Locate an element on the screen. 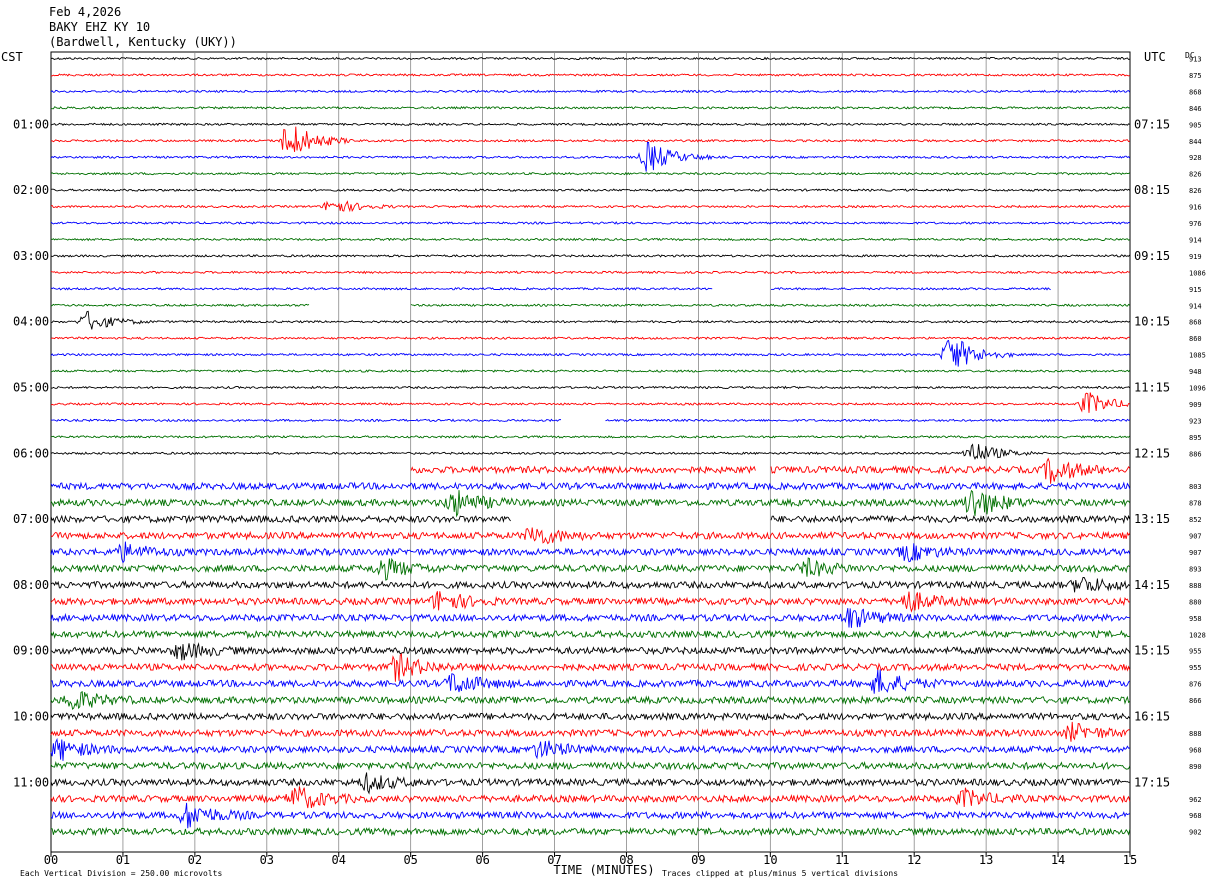  x-tick-label: 05 is located at coordinates (410, 860).